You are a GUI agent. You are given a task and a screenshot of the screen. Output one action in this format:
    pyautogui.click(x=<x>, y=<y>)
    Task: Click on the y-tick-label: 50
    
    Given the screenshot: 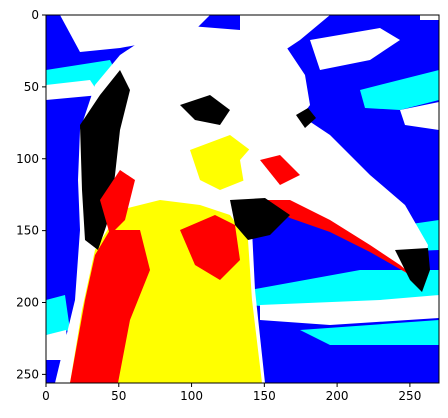 What is the action you would take?
    pyautogui.click(x=31, y=87)
    